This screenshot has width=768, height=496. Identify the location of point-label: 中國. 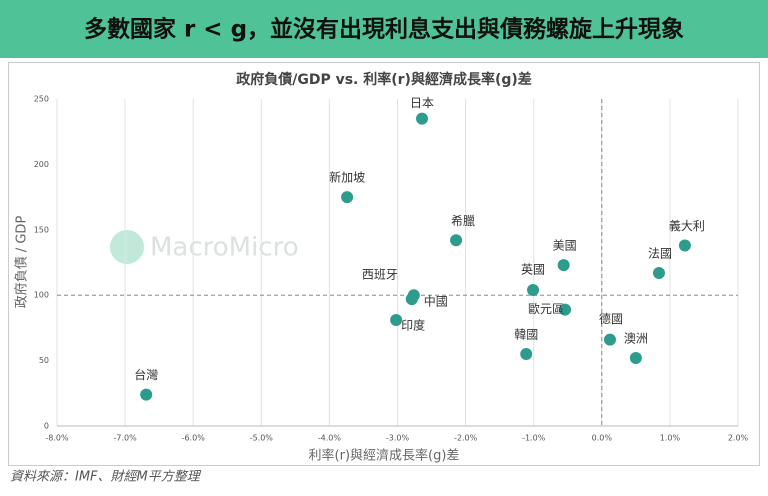
(436, 301).